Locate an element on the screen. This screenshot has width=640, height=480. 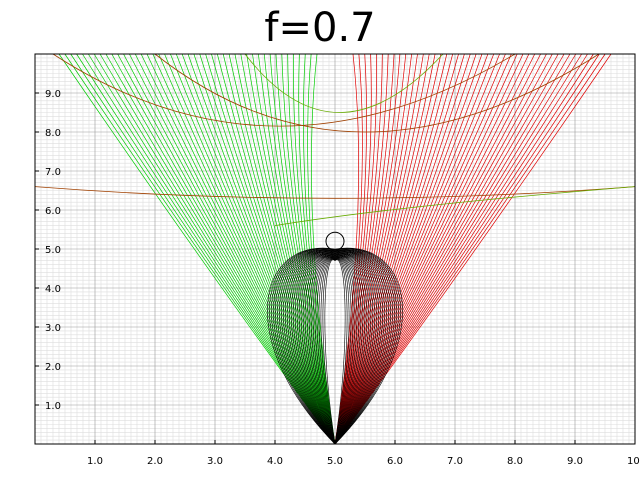
x-tick-label: 6.0 is located at coordinates (395, 461).